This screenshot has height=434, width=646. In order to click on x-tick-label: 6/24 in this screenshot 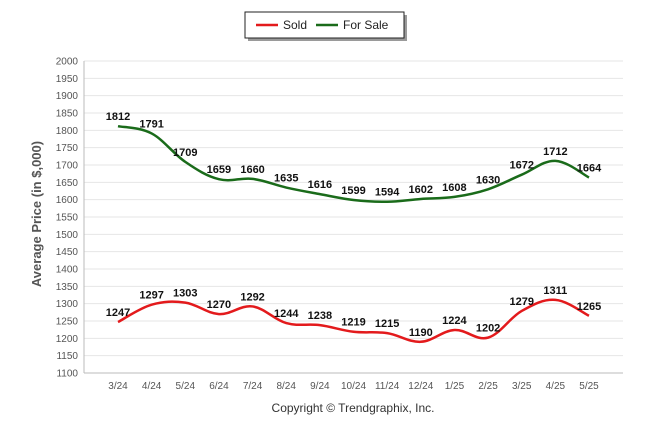, I will do `click(219, 386)`.